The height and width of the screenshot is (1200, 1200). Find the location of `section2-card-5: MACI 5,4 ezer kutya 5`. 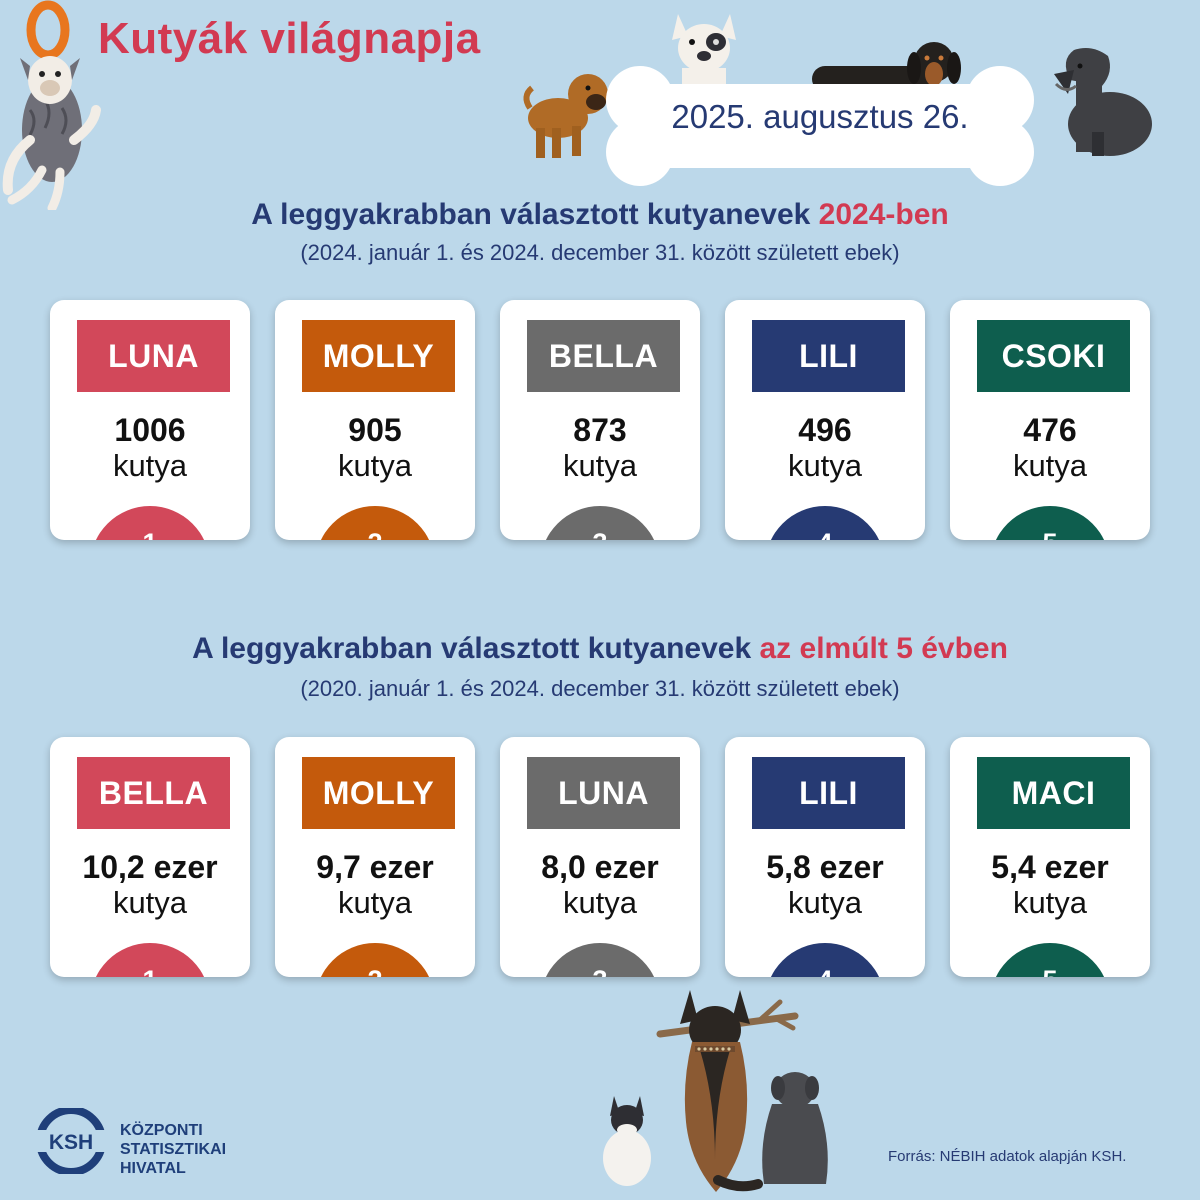

section2-card-5: MACI 5,4 ezer kutya 5 is located at coordinates (1050, 857).